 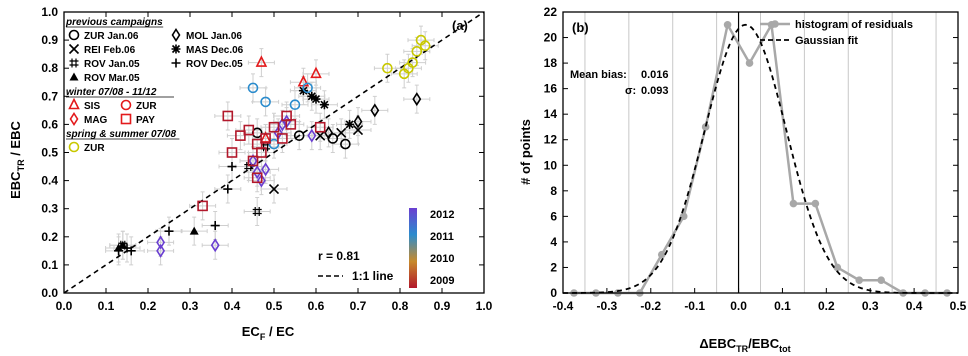 I want to click on legend-entry-label: ROV Jan.05, so click(x=112, y=64).